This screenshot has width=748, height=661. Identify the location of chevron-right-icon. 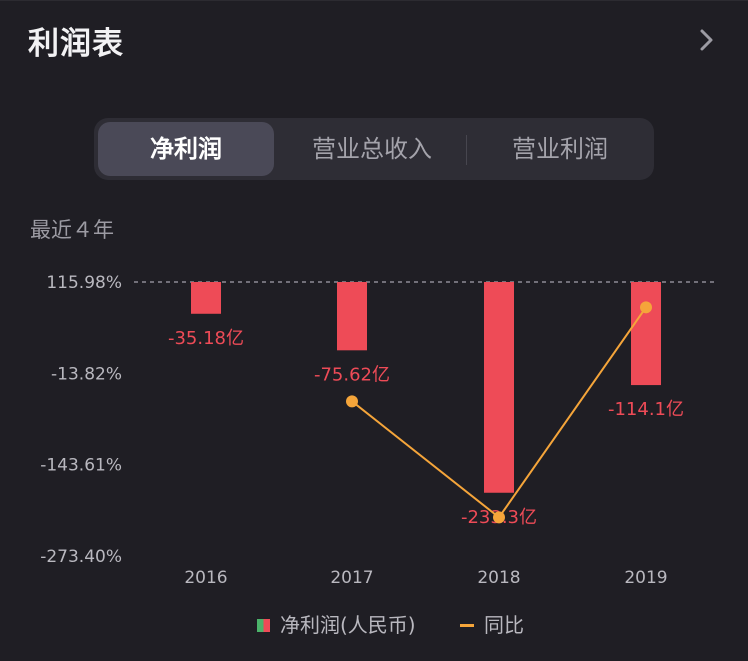
(707, 40).